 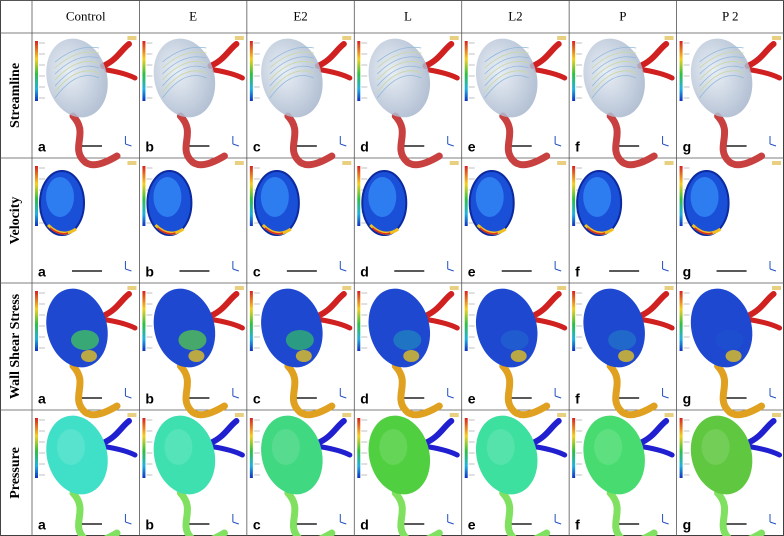 What do you see at coordinates (515, 15) in the screenshot?
I see `column-header: L2` at bounding box center [515, 15].